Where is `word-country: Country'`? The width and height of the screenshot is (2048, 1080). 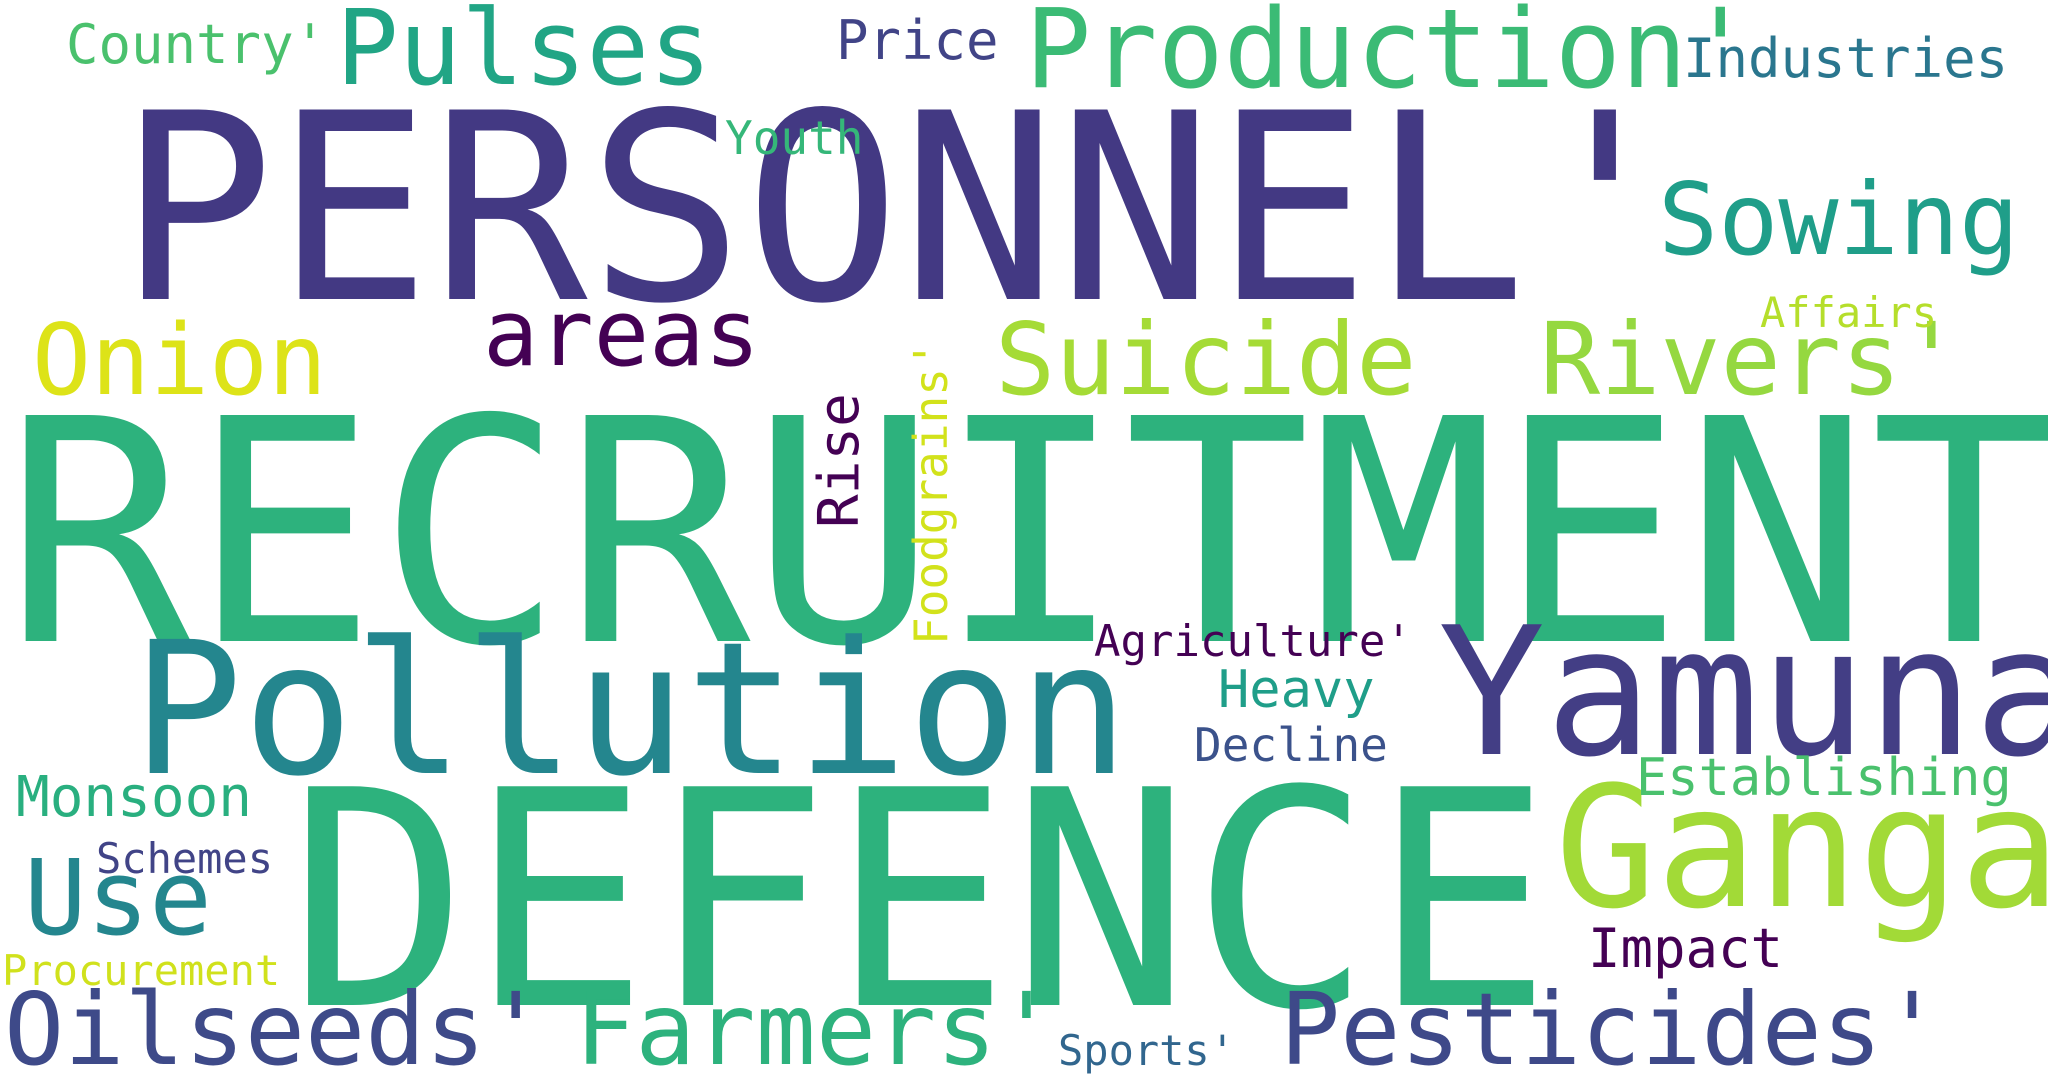 word-country: Country' is located at coordinates (196, 44).